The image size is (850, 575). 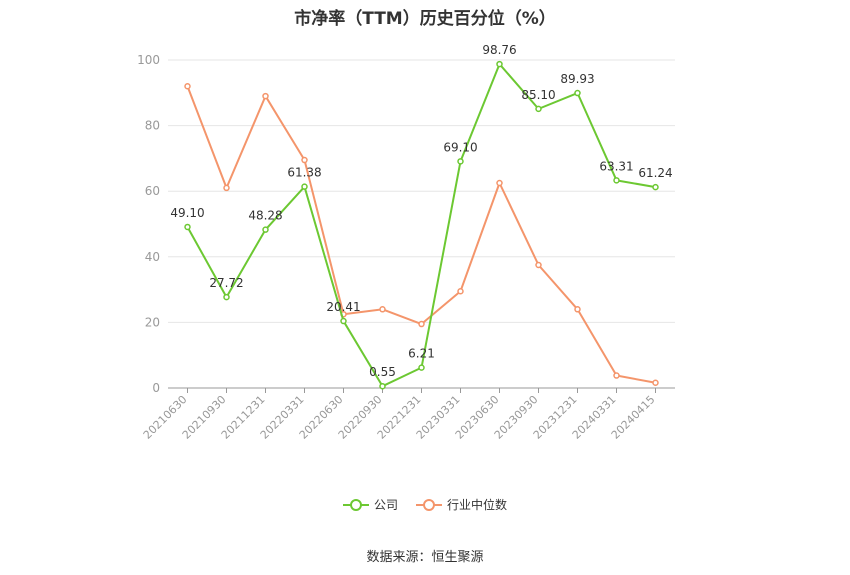 What do you see at coordinates (616, 166) in the screenshot?
I see `data-label: 63.31` at bounding box center [616, 166].